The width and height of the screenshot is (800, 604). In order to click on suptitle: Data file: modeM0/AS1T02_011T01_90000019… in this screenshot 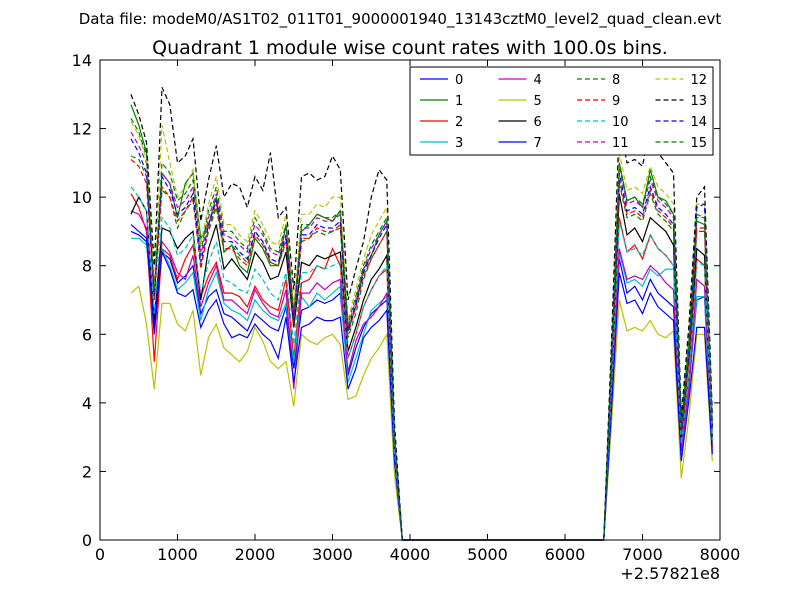, I will do `click(400, 19)`.